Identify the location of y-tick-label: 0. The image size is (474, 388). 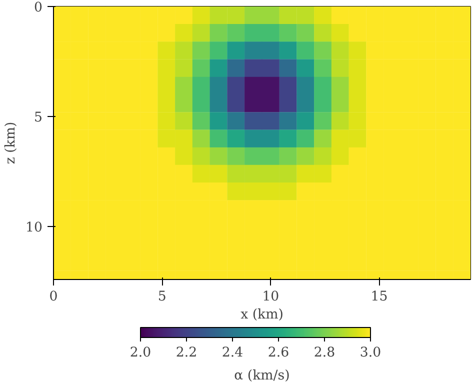
(38, 8).